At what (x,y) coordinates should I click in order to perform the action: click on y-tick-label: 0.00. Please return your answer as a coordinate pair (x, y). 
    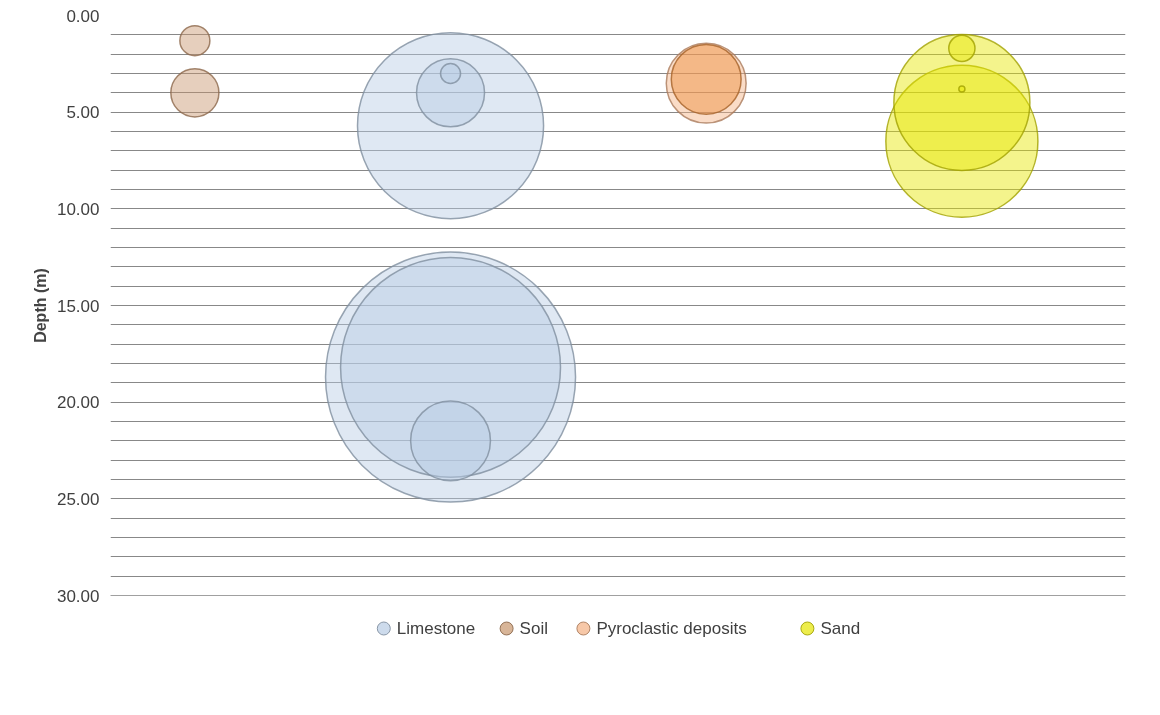
    Looking at the image, I should click on (83, 16).